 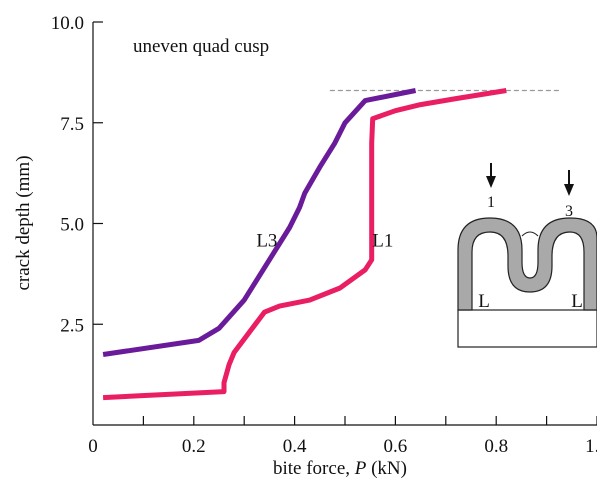 I want to click on tooth-inset: 1 3 L L, so click(x=527, y=255).